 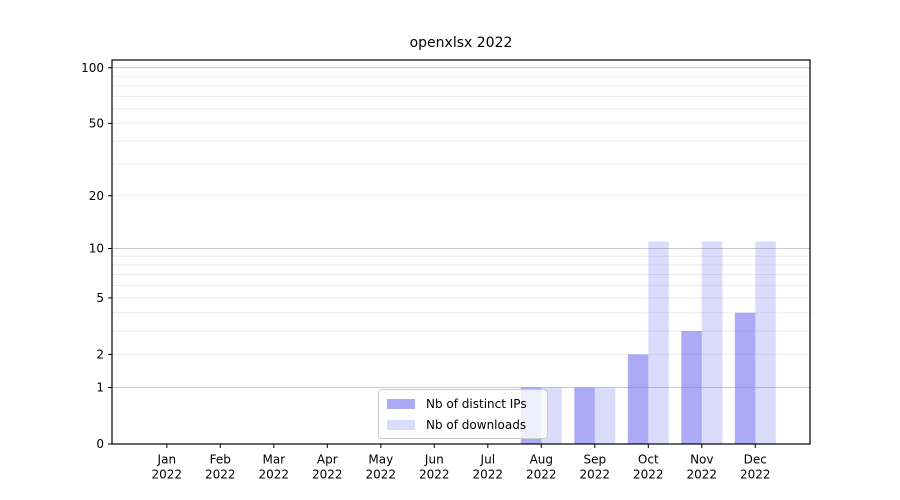 I want to click on y-tick-label: 50, so click(x=96, y=124).